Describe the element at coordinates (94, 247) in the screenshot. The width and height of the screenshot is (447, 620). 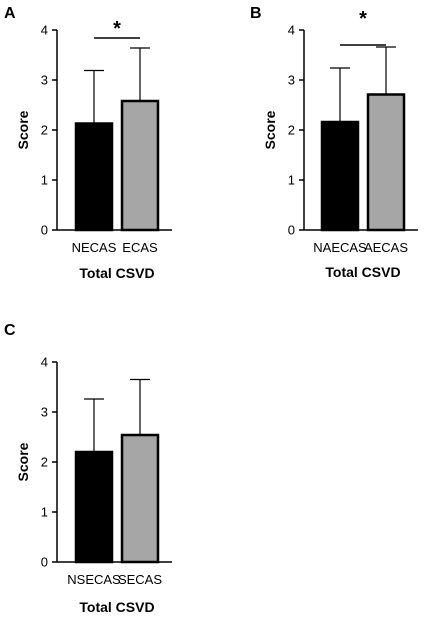
I see `category-label: NECAS` at that location.